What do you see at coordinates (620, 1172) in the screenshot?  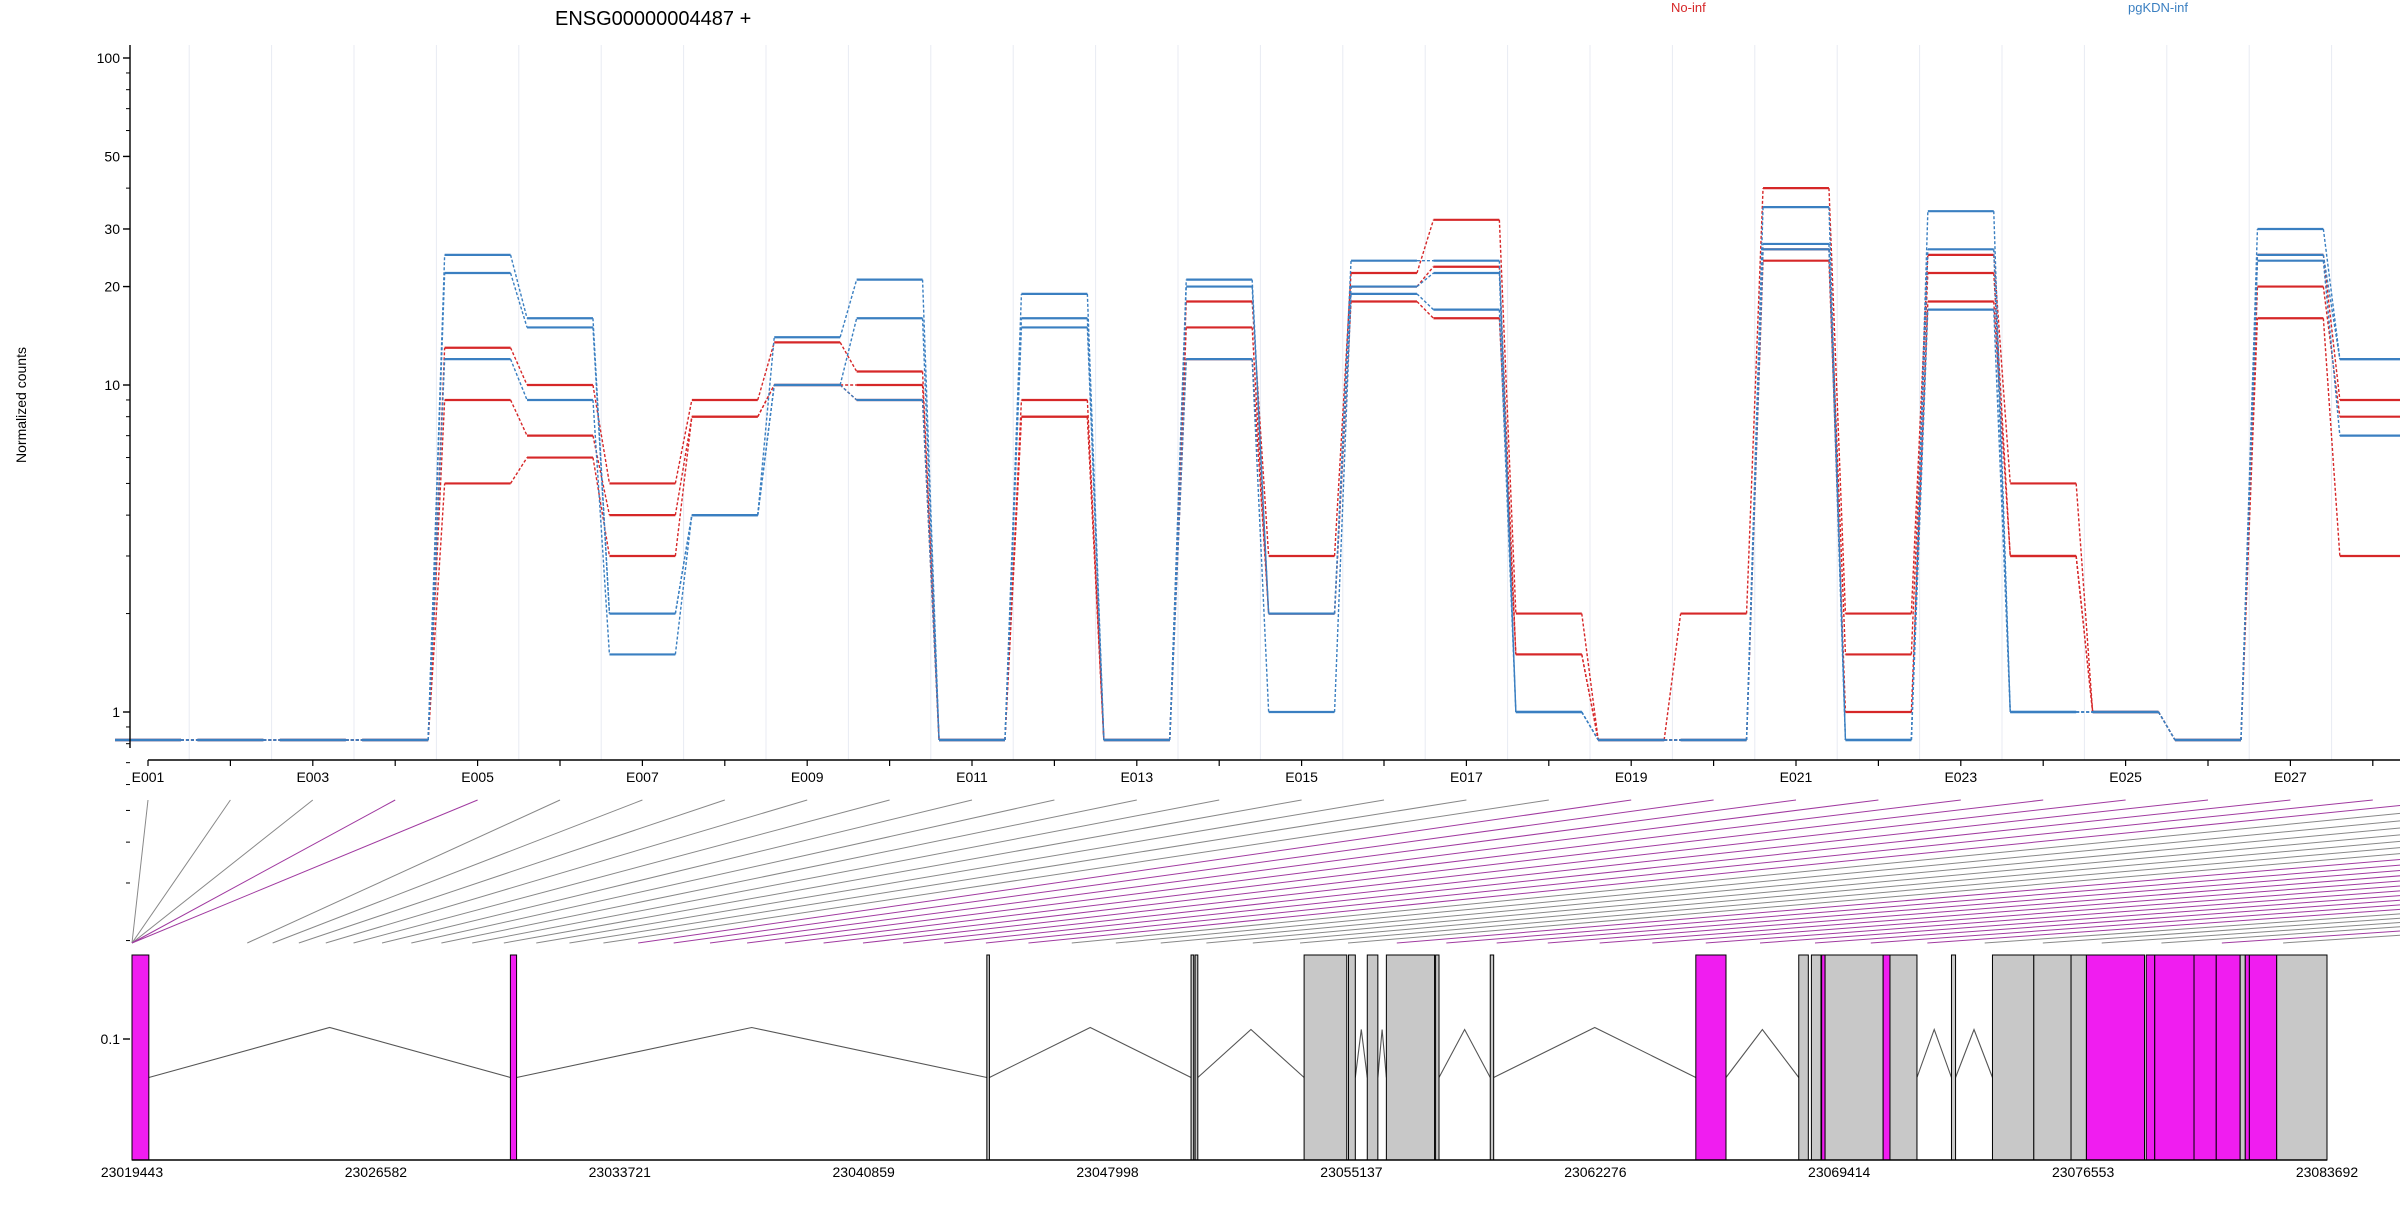 I see `coordinate-label: 23033721` at bounding box center [620, 1172].